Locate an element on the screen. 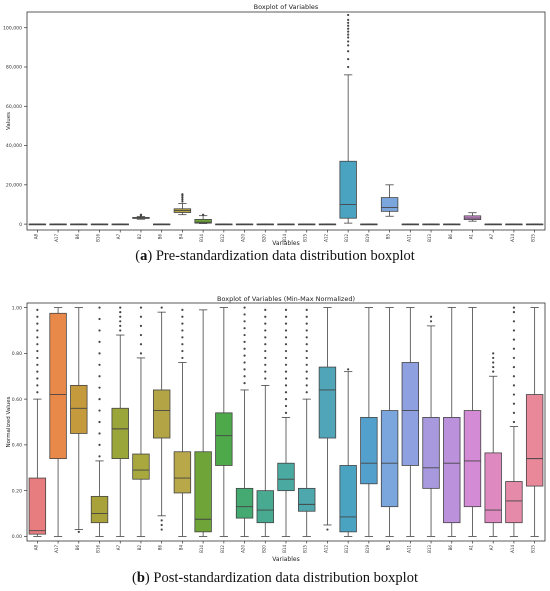 Image resolution: width=550 pixels, height=591 pixels. x-tick-label: B13 is located at coordinates (429, 238).